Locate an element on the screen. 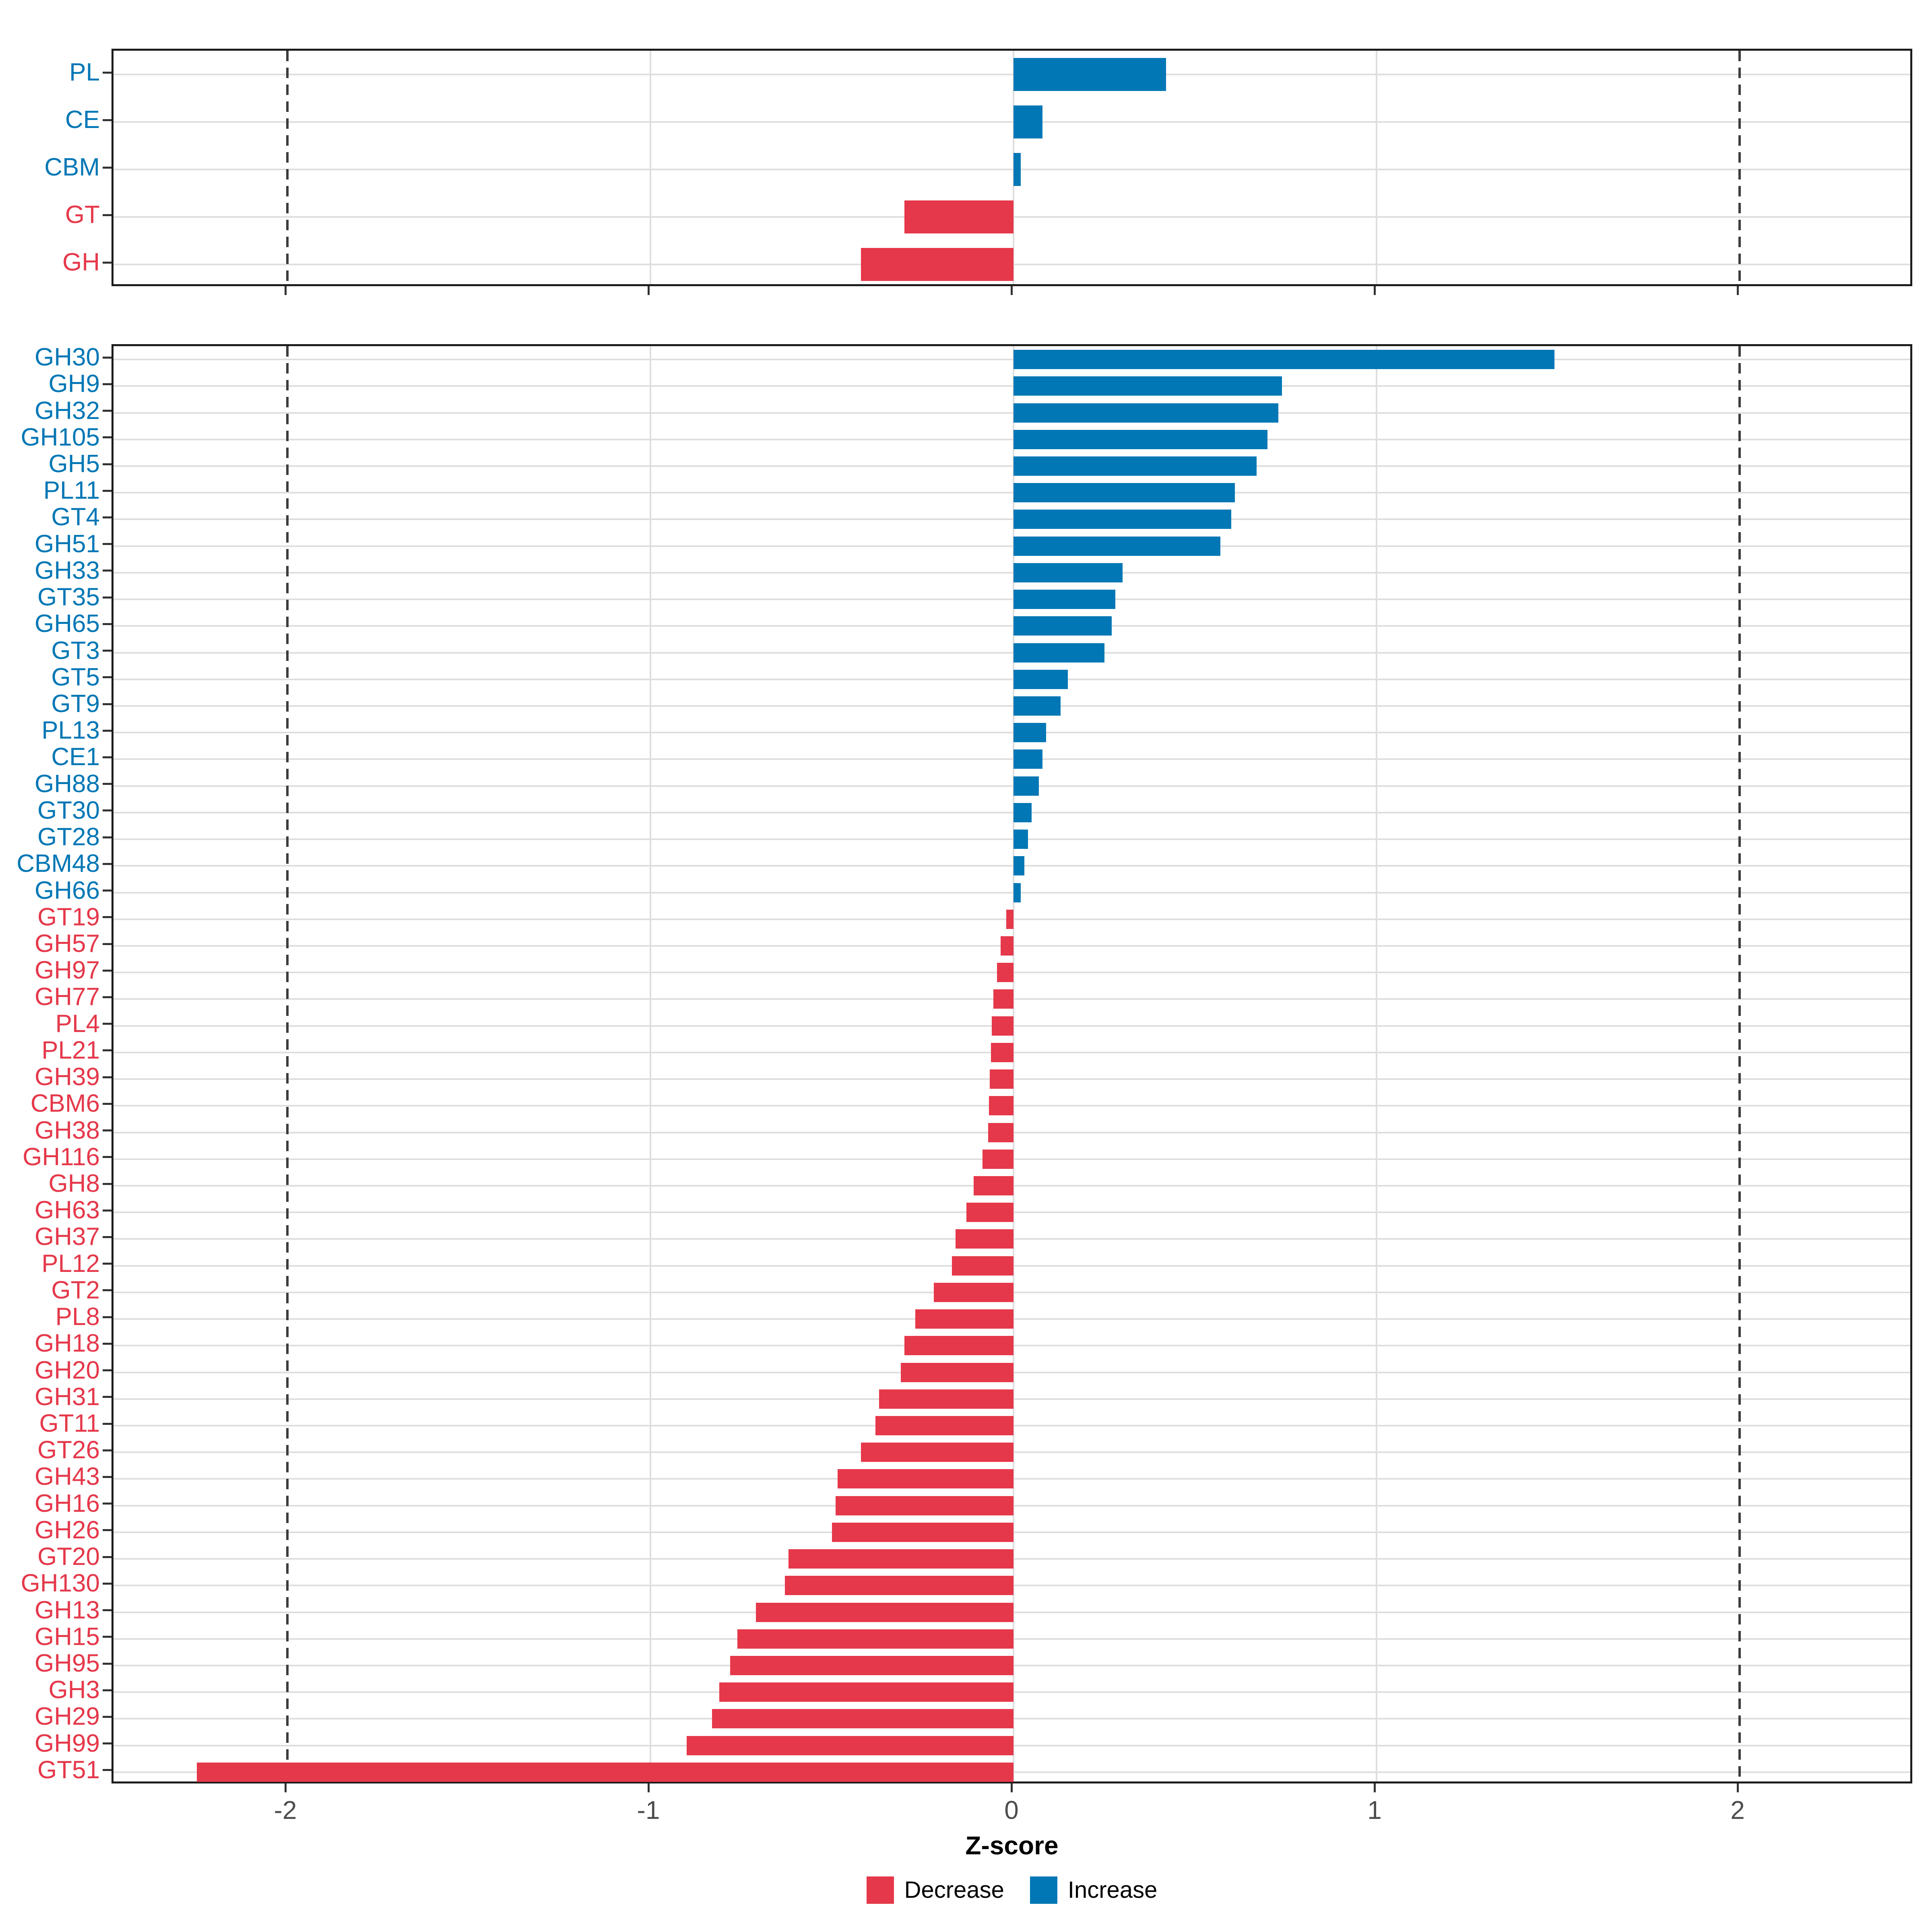  category-label-GT20: GT20 is located at coordinates (68, 1557).